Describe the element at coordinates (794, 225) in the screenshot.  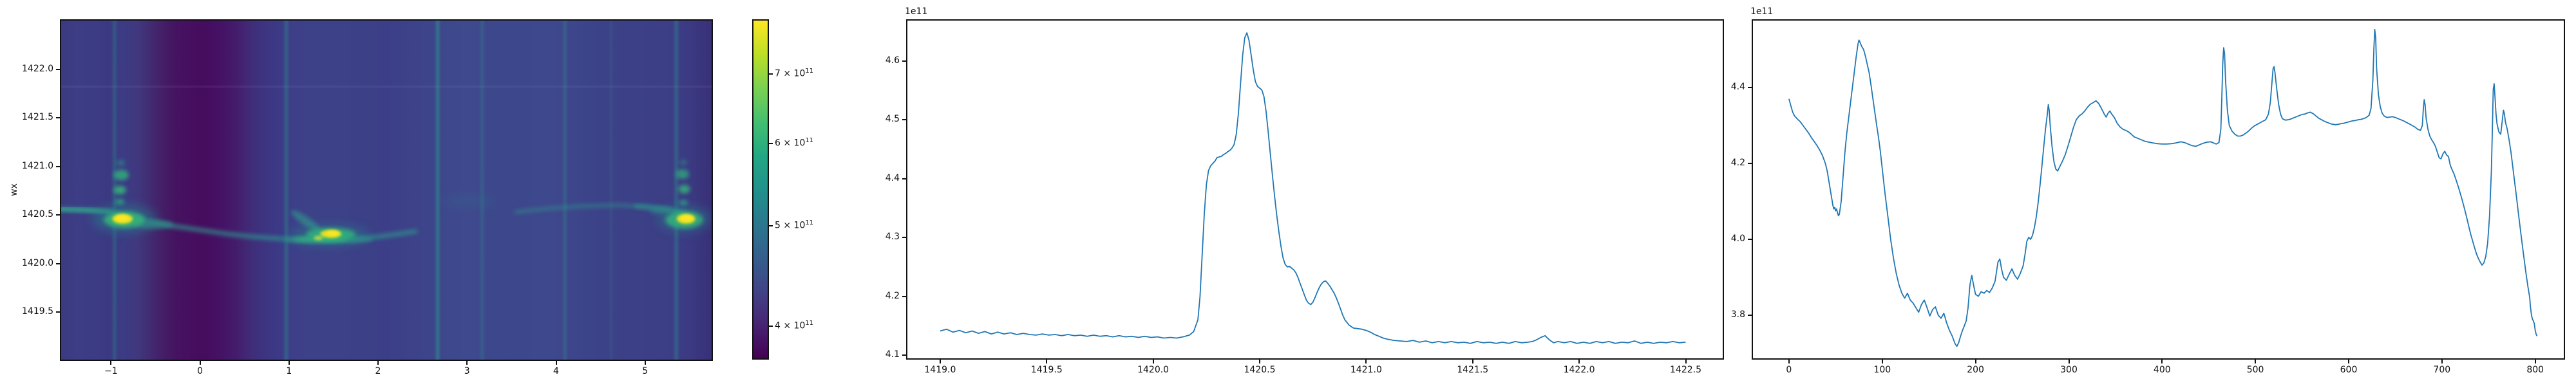
I see `colorbar-tick-label: 5 × 10¹¹` at that location.